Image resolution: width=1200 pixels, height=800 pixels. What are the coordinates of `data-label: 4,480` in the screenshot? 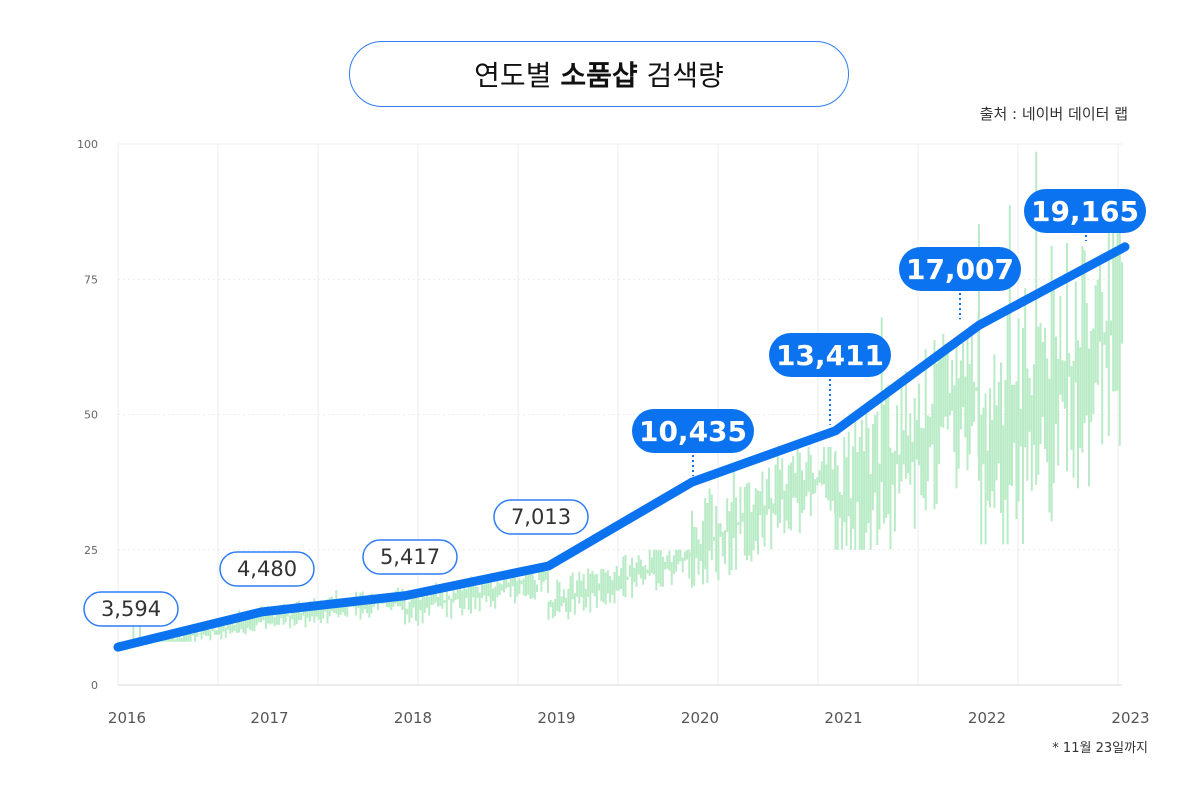 It's located at (267, 569).